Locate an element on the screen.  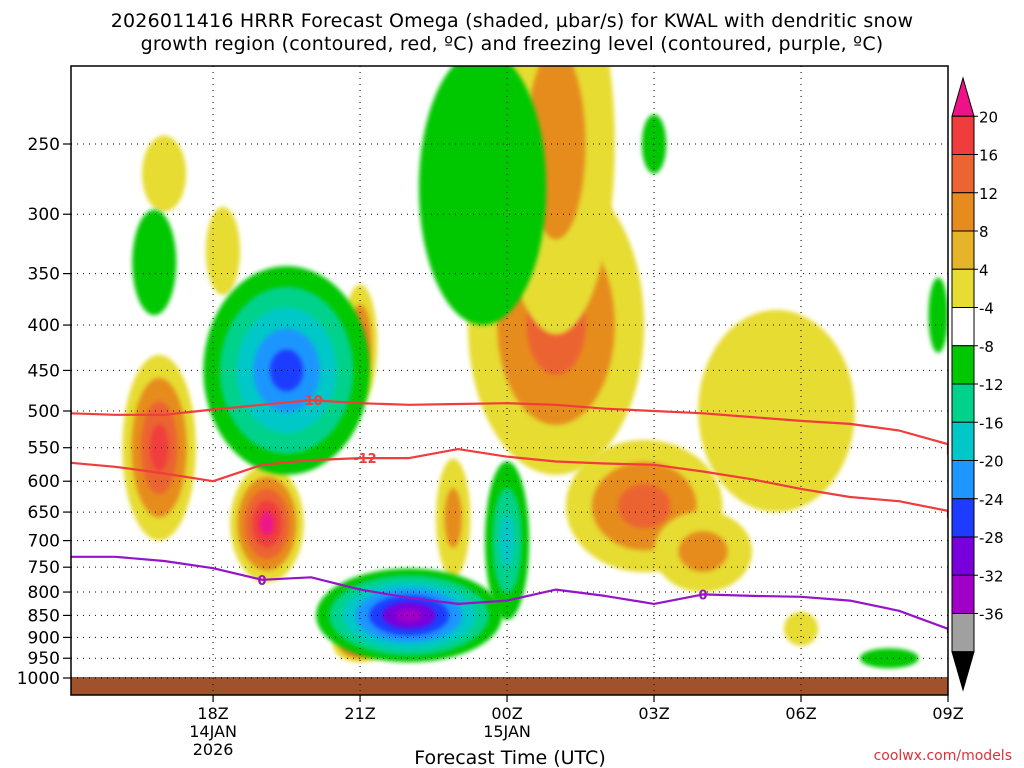
x-axis-label: Forecast Time (UTC) is located at coordinates (509, 757).